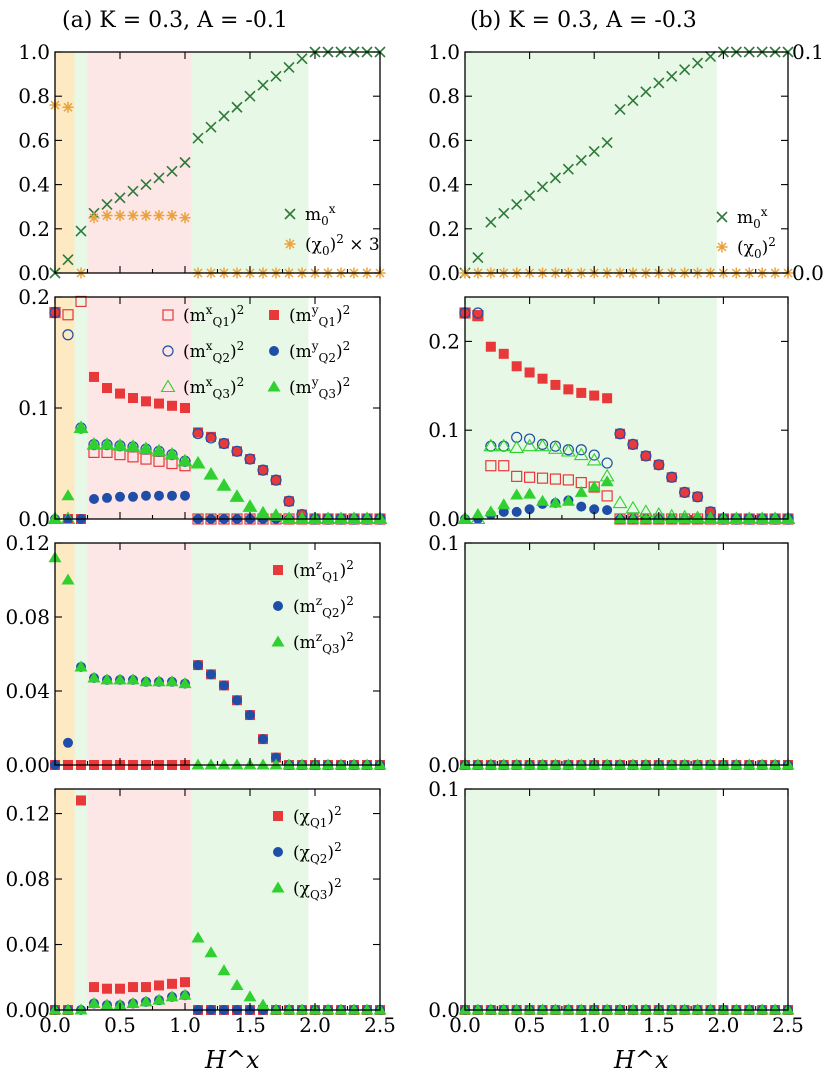  I want to click on y-tick-label: 0.08, so click(27, 617).